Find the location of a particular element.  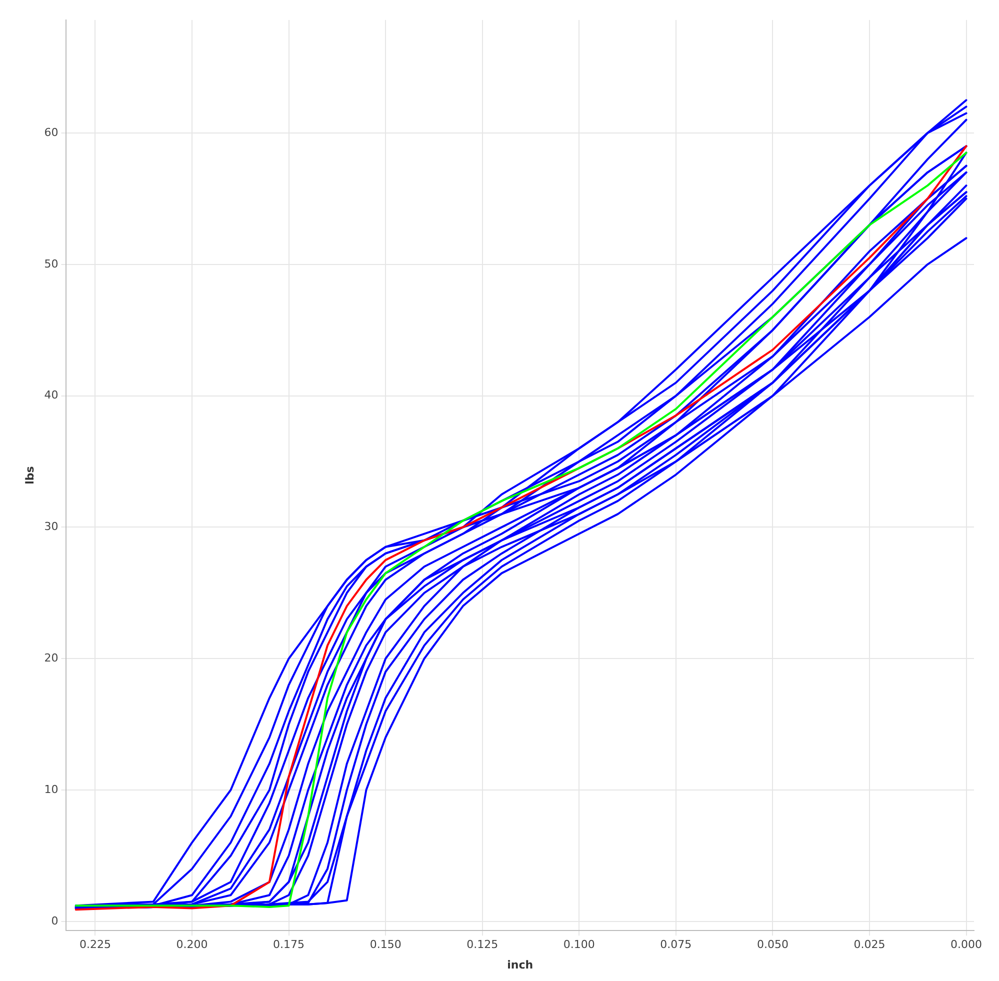

y-tick-label: 60 is located at coordinates (51, 132).